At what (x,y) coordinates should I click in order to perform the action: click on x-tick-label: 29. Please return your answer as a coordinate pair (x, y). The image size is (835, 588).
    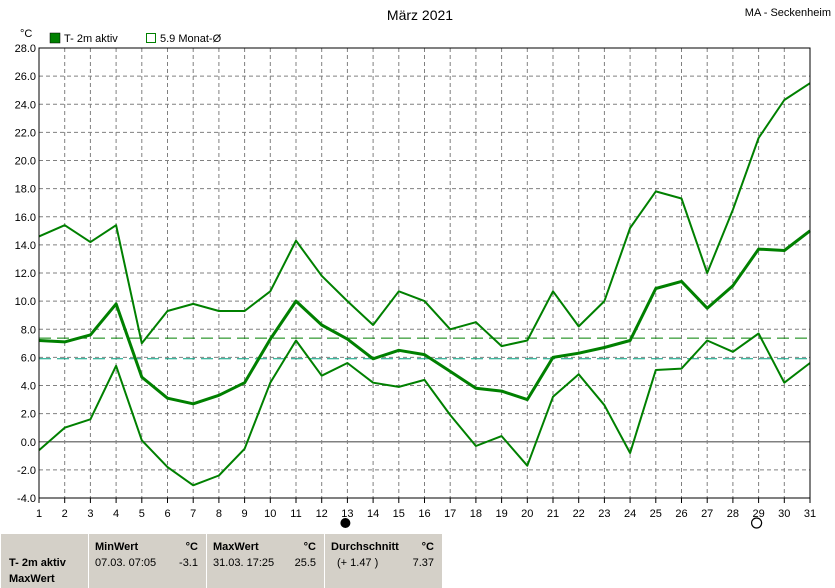
    Looking at the image, I should click on (758, 514).